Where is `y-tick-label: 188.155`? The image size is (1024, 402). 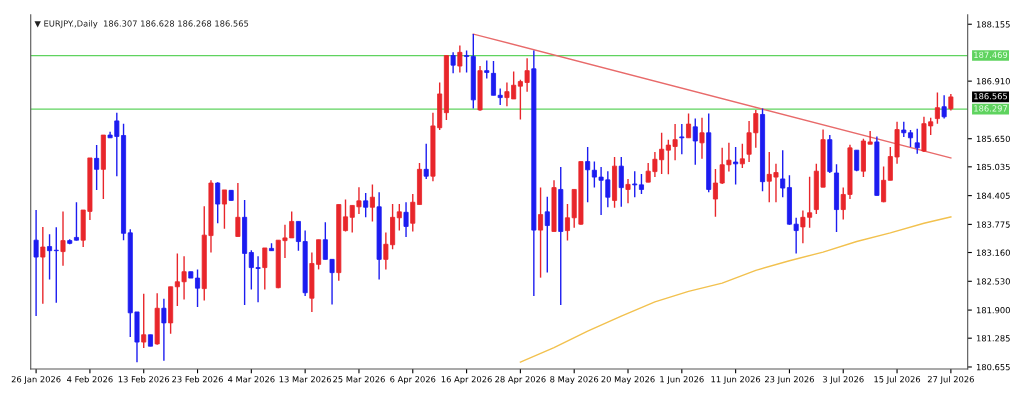
y-tick-label: 188.155 is located at coordinates (993, 24).